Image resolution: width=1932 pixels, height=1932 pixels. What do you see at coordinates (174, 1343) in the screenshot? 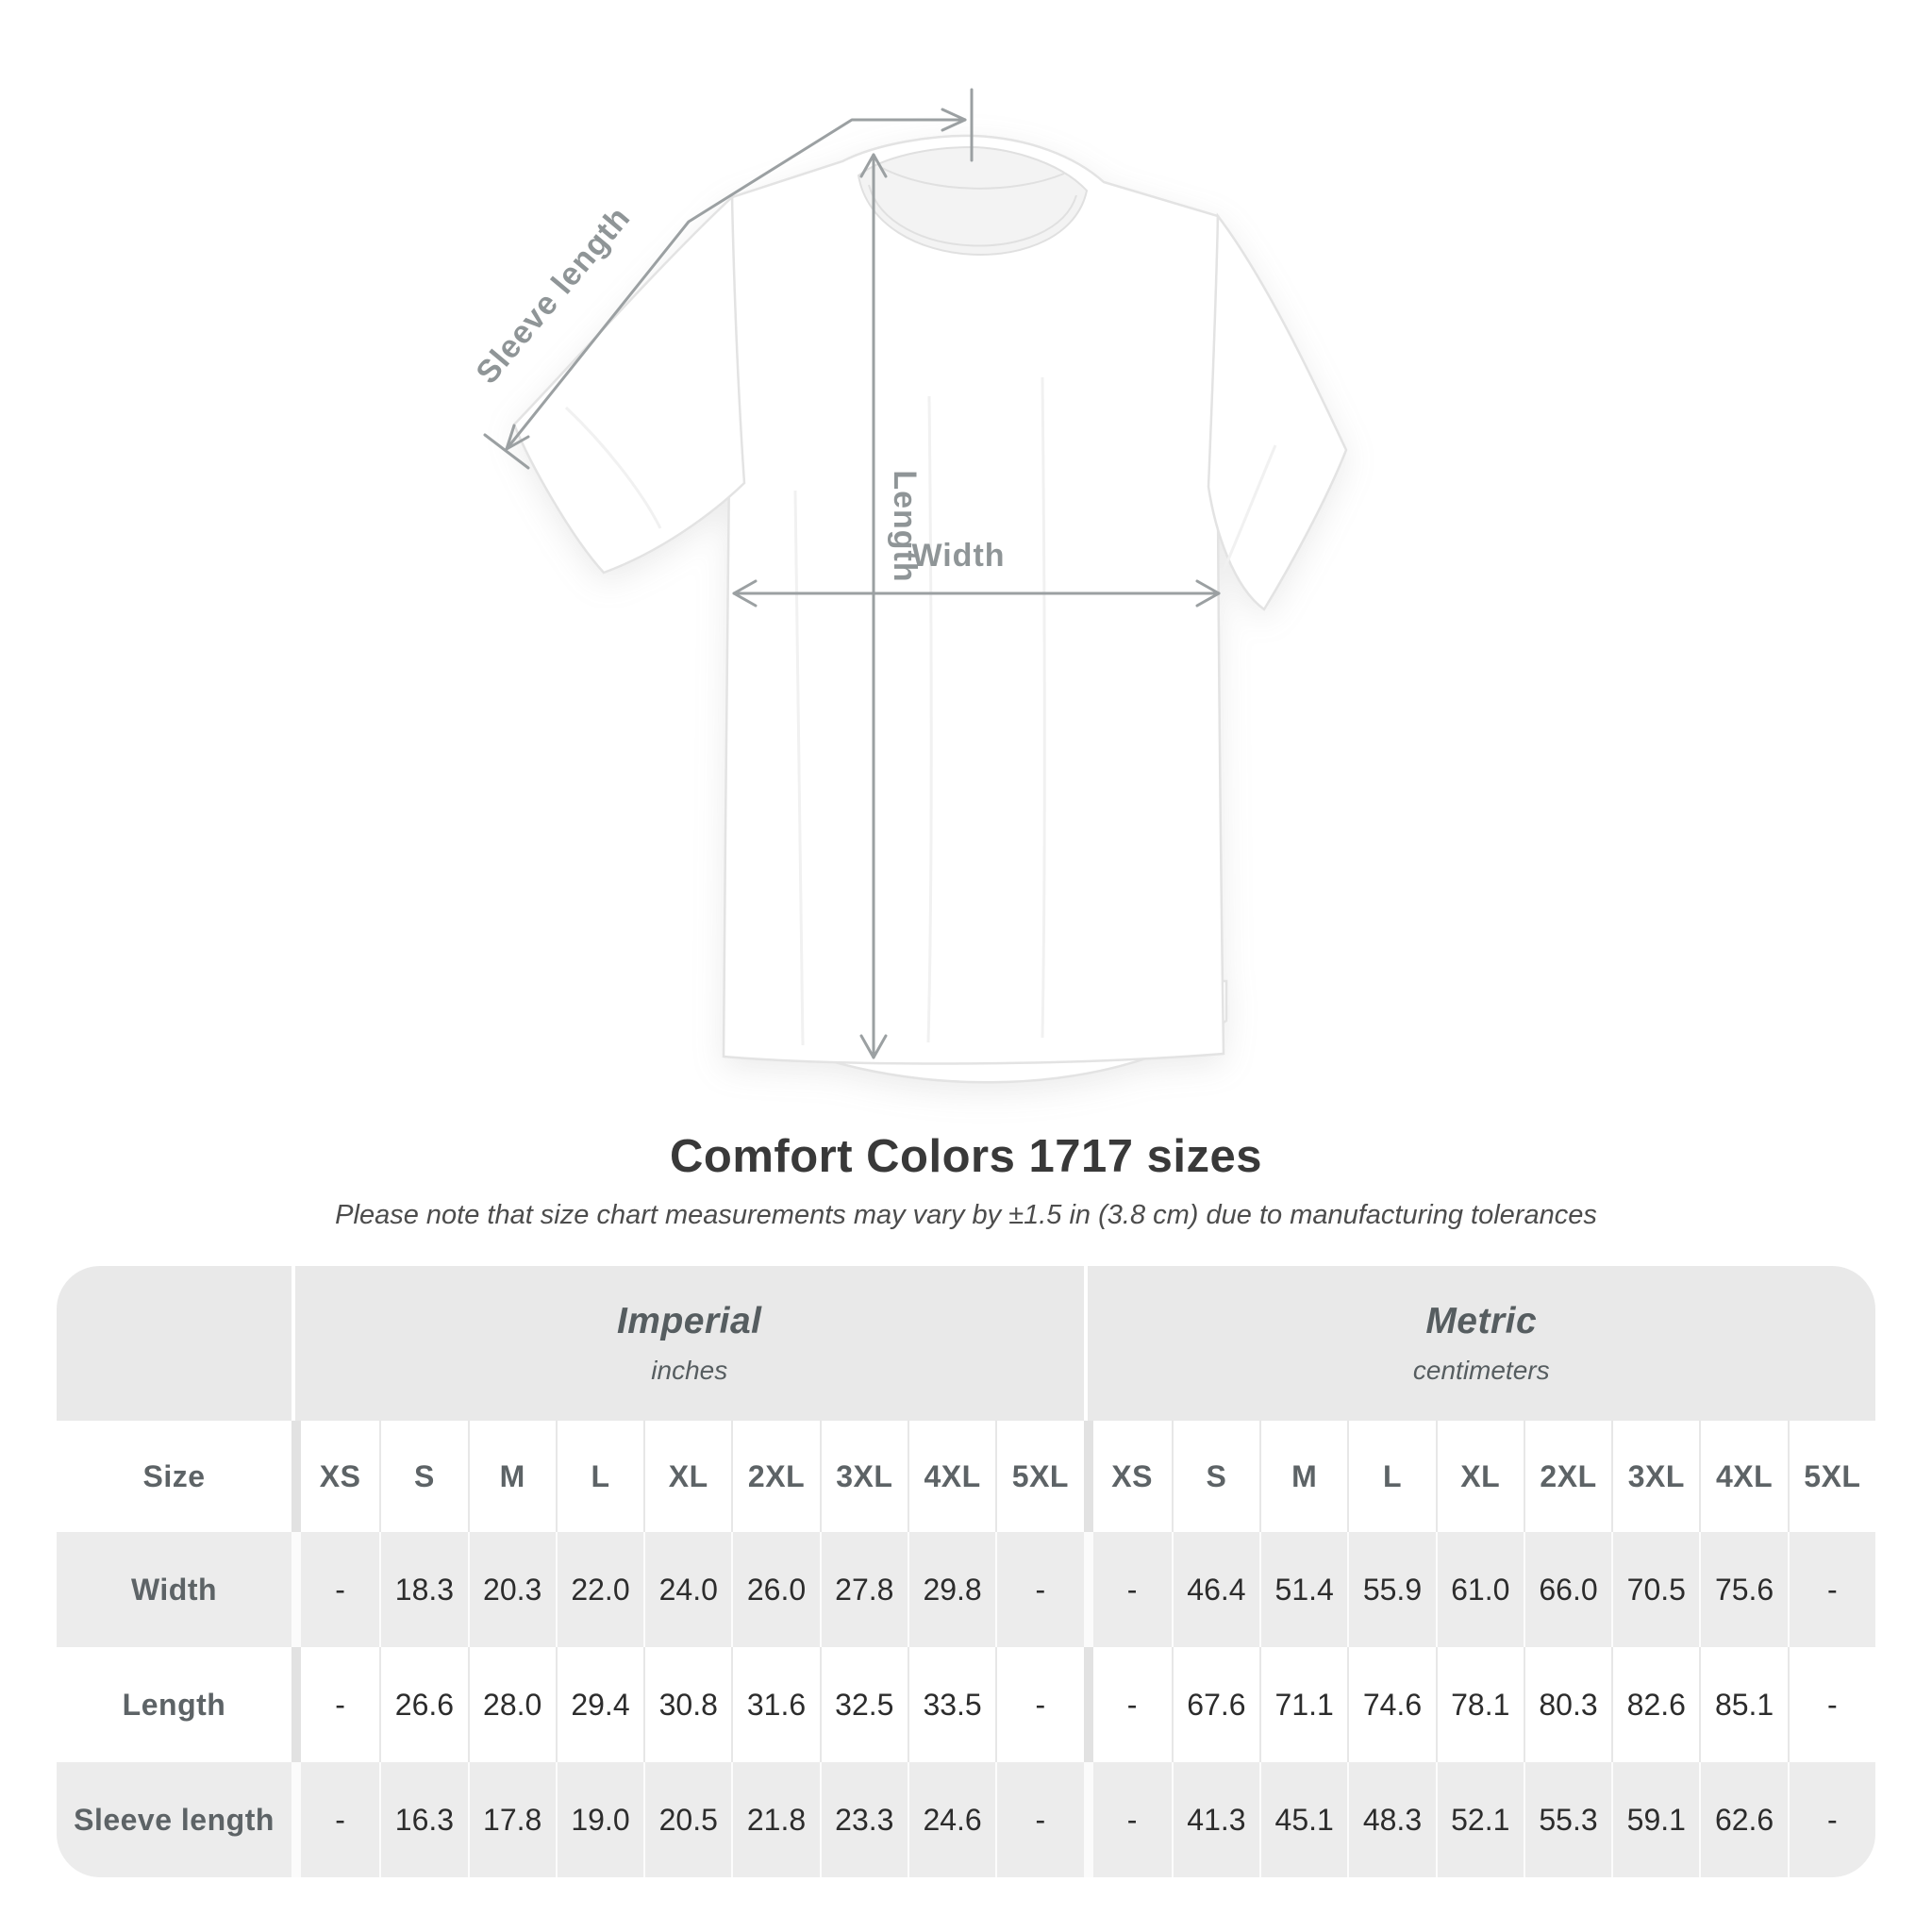
I see `unit-header-spacer` at bounding box center [174, 1343].